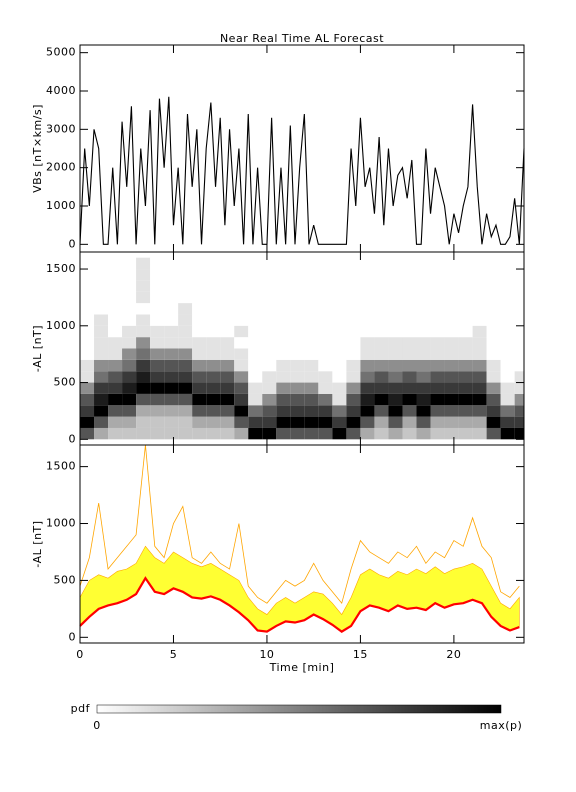 The width and height of the screenshot is (576, 792). What do you see at coordinates (65, 579) in the screenshot?
I see `y-tick-label: 500` at bounding box center [65, 579].